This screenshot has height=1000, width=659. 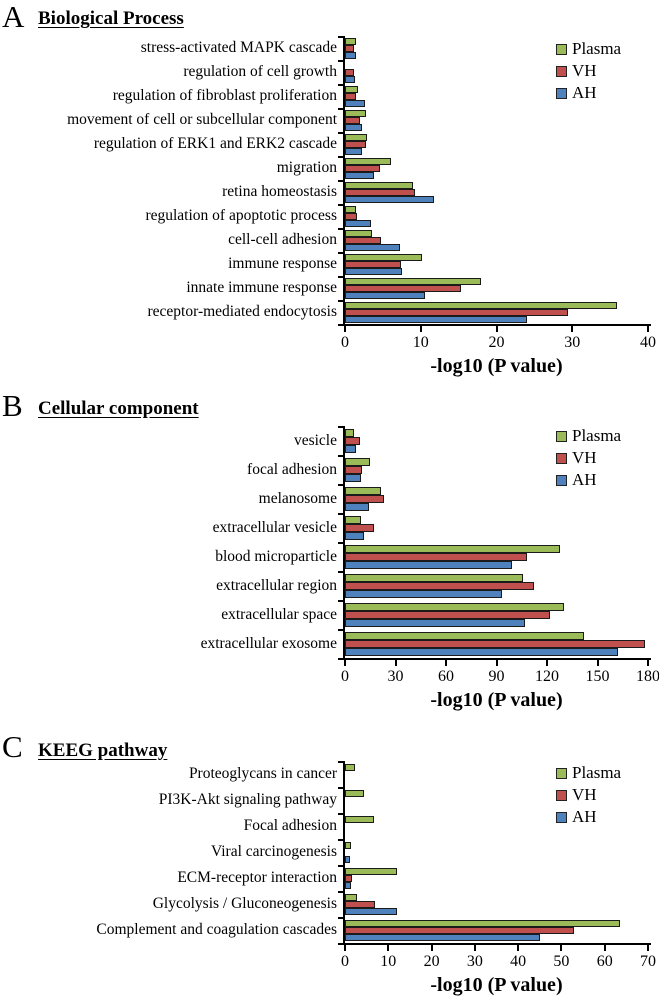 I want to click on category-label: Viral carcinogenesis, so click(x=273, y=851).